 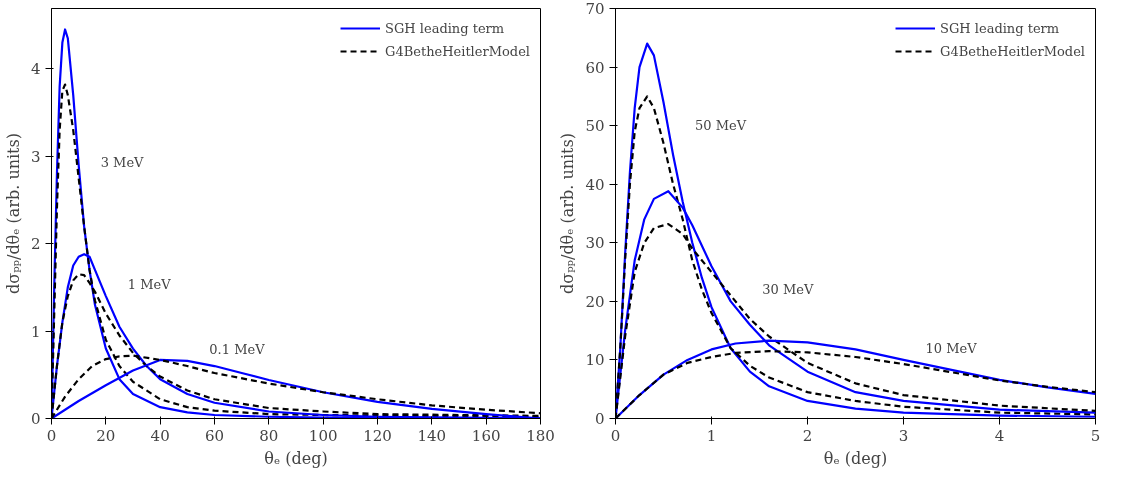 I want to click on x-tick-label: 1, so click(x=711, y=435).